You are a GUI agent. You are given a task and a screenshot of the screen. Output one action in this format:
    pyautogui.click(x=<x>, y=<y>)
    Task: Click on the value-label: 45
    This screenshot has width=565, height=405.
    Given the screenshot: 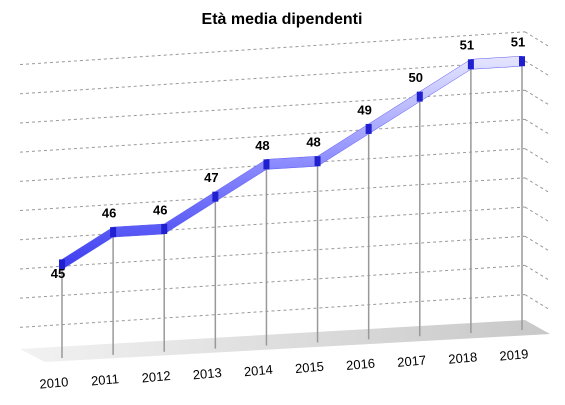 What is the action you would take?
    pyautogui.click(x=58, y=273)
    